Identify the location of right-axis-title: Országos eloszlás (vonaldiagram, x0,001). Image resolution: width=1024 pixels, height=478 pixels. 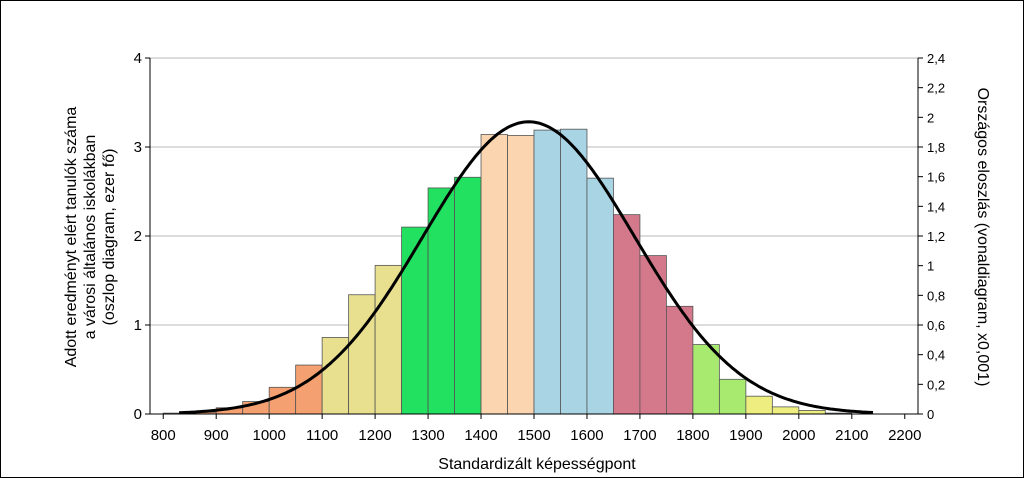
(982, 237).